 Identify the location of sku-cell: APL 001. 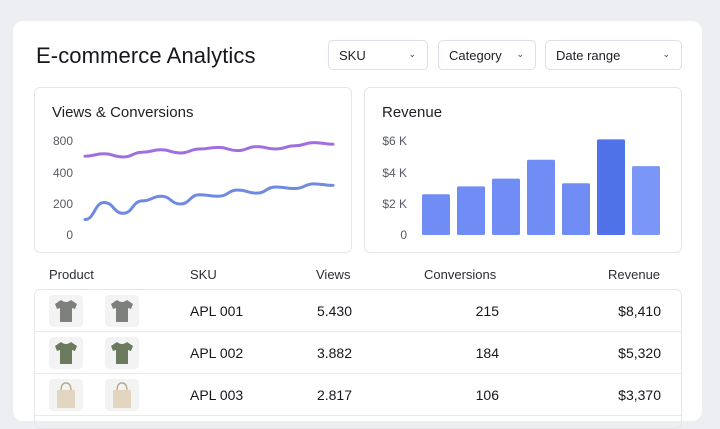
(217, 311).